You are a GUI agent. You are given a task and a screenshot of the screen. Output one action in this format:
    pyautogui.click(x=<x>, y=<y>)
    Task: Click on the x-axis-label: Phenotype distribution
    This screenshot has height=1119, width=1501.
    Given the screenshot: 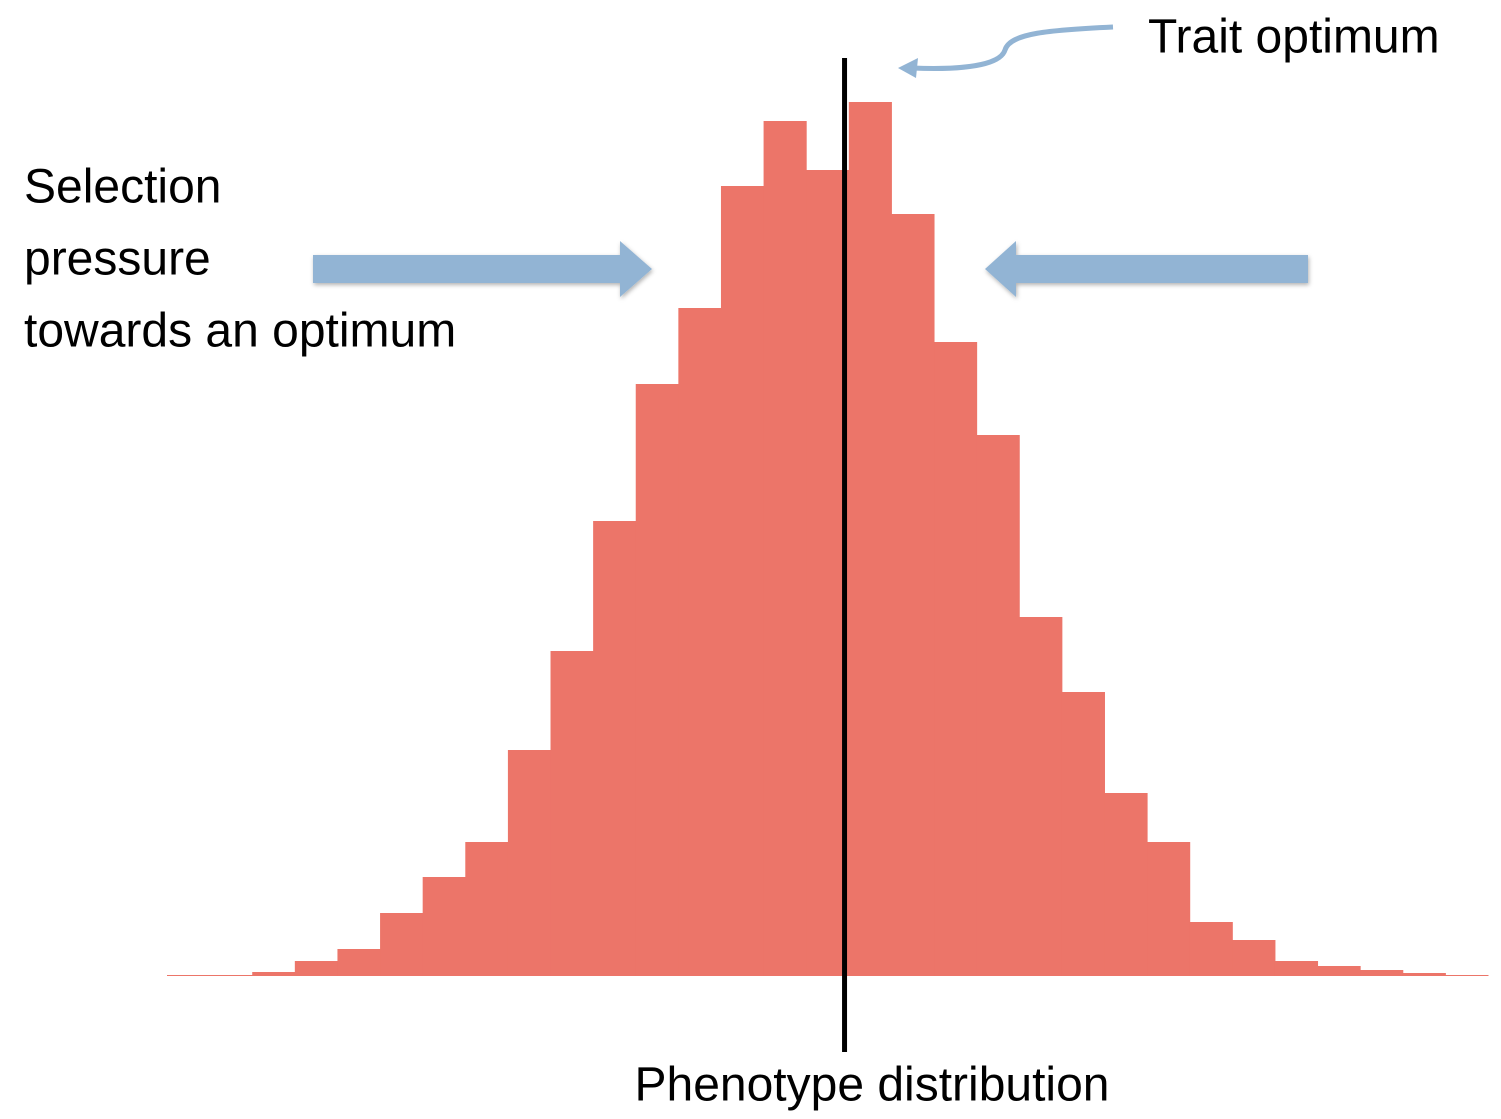 What is the action you would take?
    pyautogui.click(x=872, y=1085)
    